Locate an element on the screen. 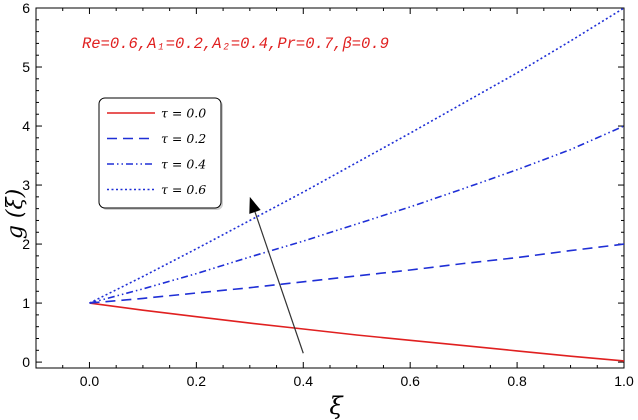 This screenshot has width=638, height=420. legend-label-1: τ = 0.2 is located at coordinates (183, 138).